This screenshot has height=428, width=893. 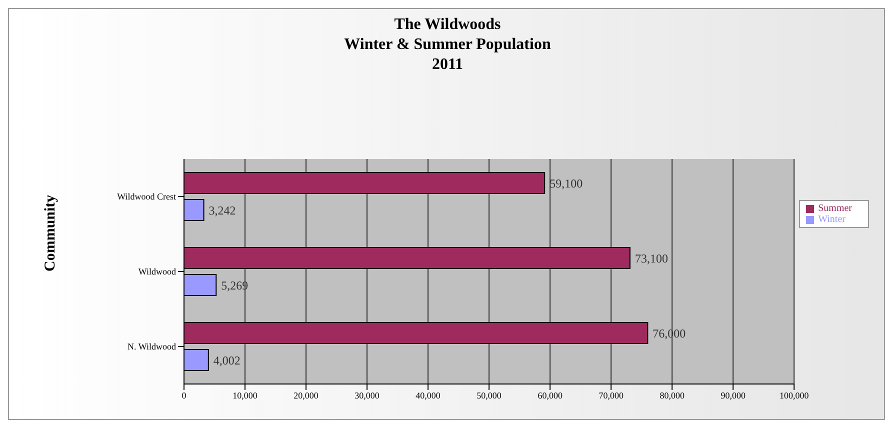 What do you see at coordinates (550, 395) in the screenshot?
I see `x-tick-label: 60,000` at bounding box center [550, 395].